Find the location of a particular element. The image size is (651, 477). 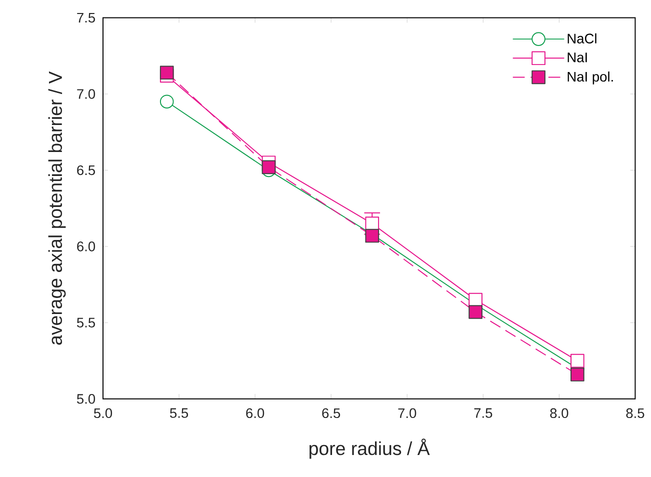

y-tick-label: 5.5 is located at coordinates (85, 323).